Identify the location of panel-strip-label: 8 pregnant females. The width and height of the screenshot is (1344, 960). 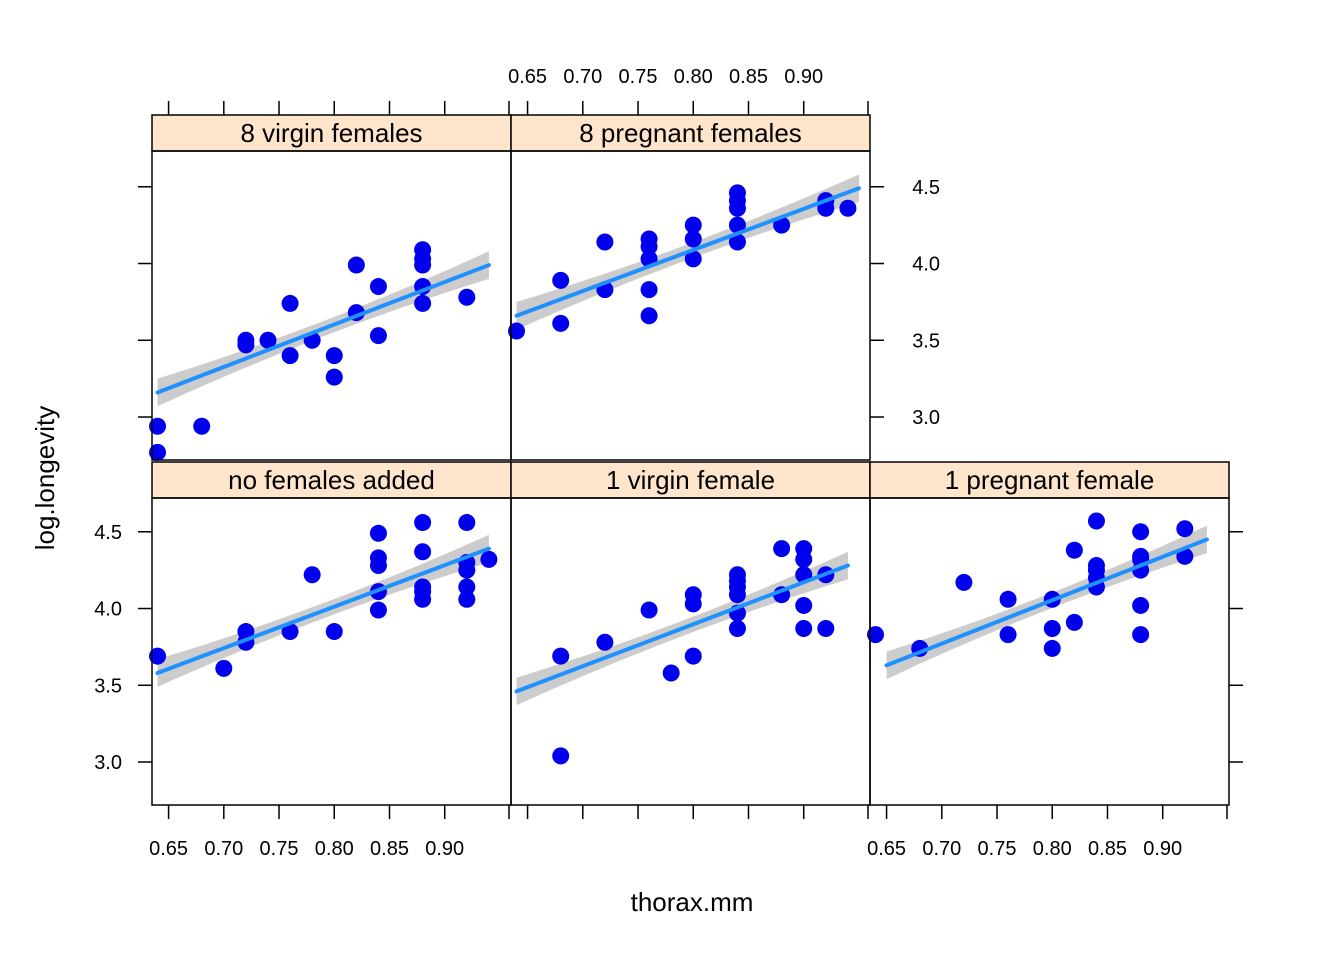
(690, 133).